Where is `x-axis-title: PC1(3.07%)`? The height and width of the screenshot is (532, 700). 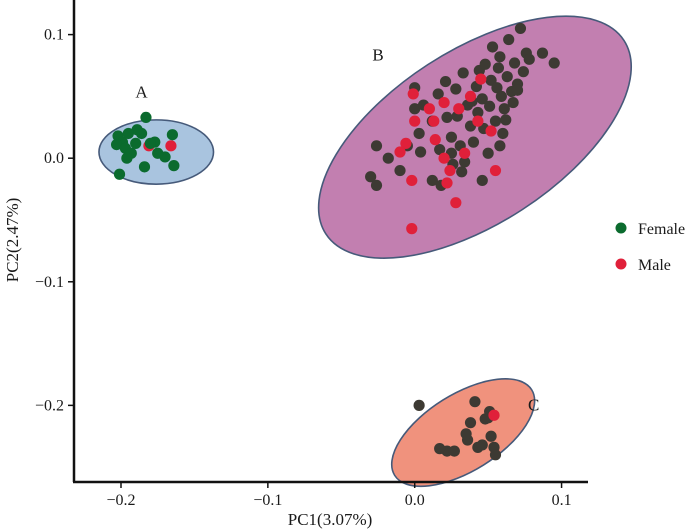
x-axis-title: PC1(3.07%) is located at coordinates (330, 519).